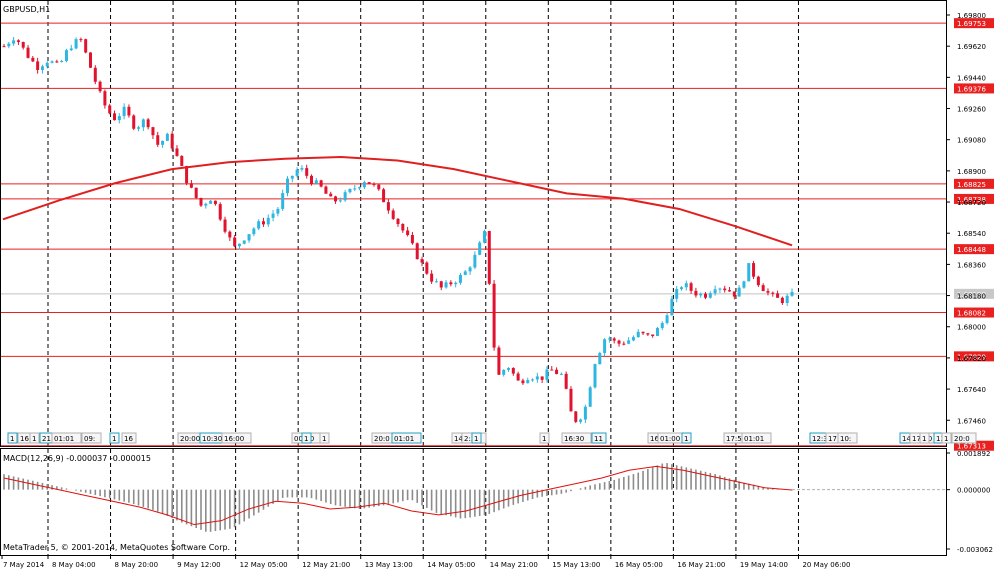 The image size is (1000, 578). I want to click on price-tick-label: 1.69260, so click(971, 110).